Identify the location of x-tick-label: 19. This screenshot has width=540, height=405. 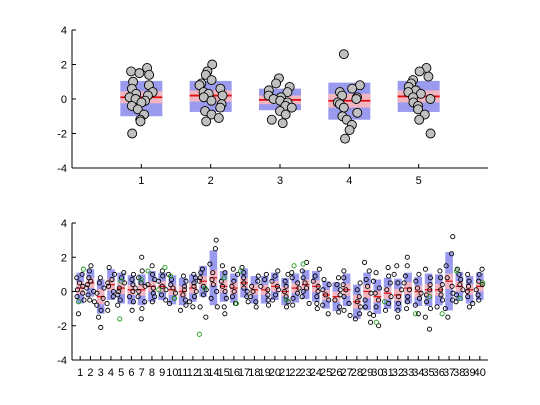
(265, 373).